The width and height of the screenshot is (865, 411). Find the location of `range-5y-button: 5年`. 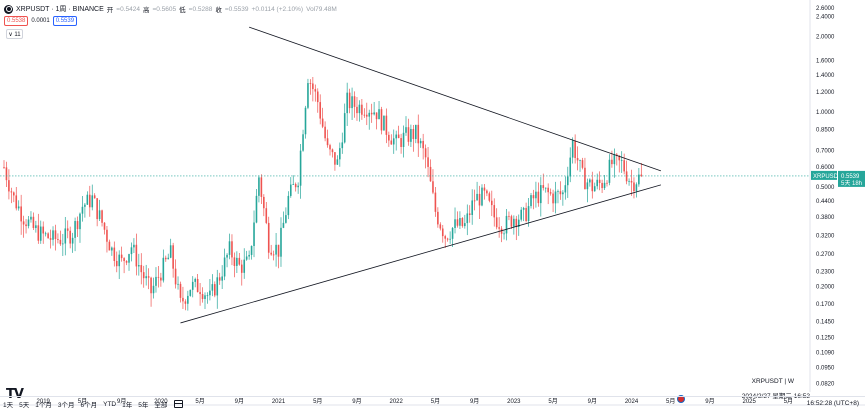

range-5y-button: 5年 is located at coordinates (143, 405).